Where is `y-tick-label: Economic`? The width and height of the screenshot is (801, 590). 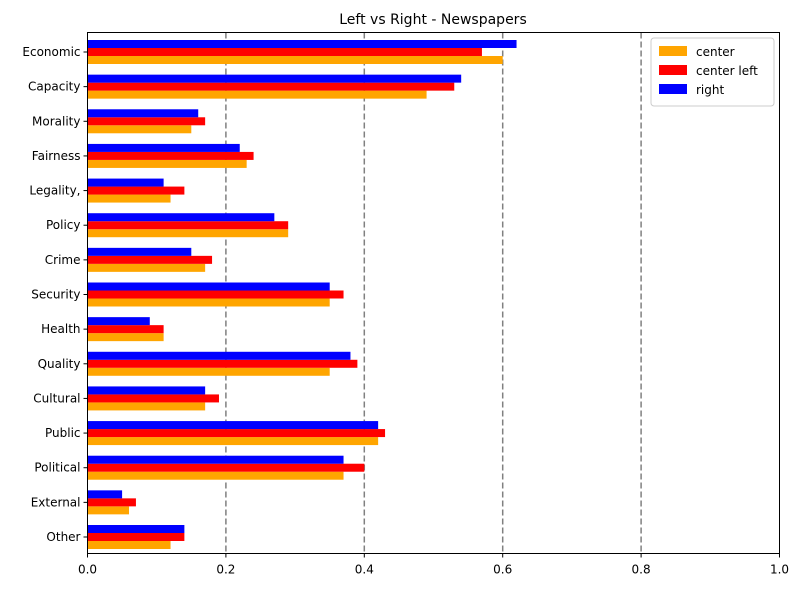 y-tick-label: Economic is located at coordinates (51, 52).